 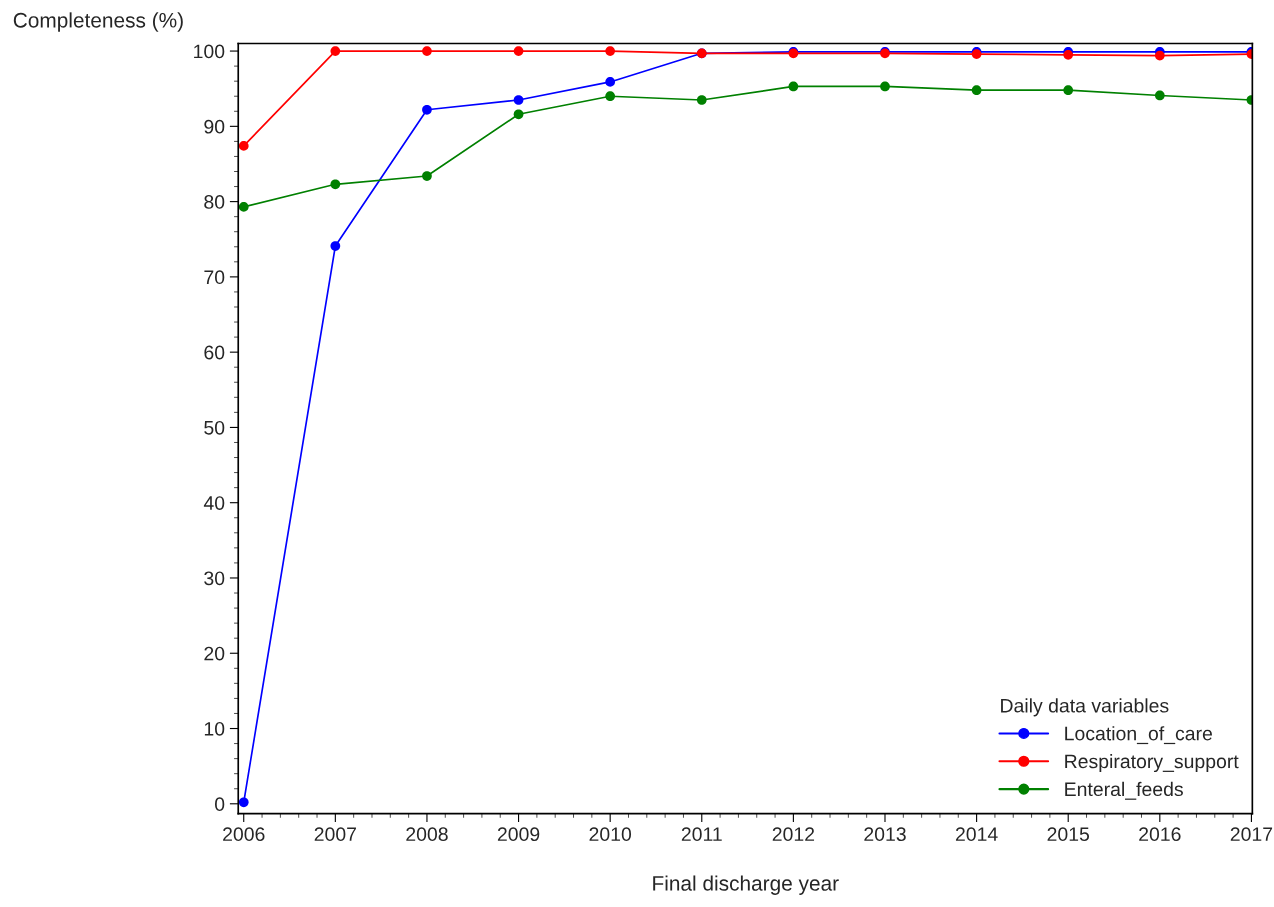 What do you see at coordinates (214, 352) in the screenshot?
I see `y-tick-label: 60` at bounding box center [214, 352].